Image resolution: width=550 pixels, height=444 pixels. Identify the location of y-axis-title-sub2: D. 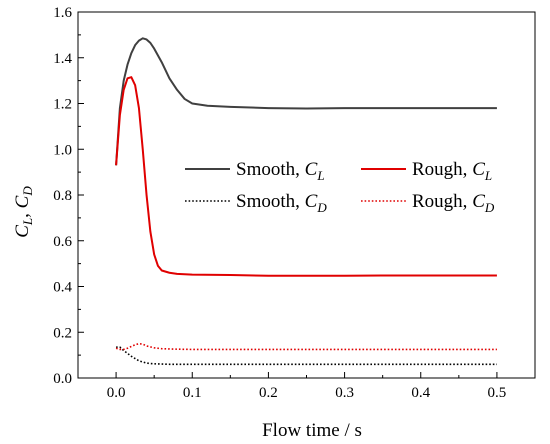
(27, 191).